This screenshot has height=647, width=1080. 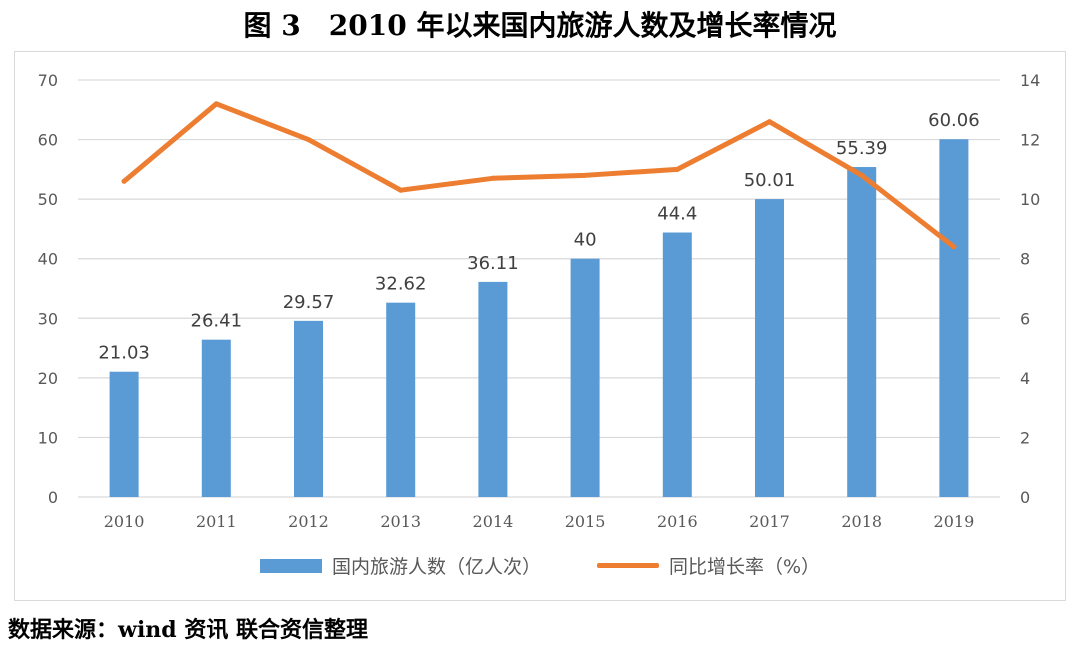 What do you see at coordinates (585, 240) in the screenshot?
I see `bar-data-label: 40` at bounding box center [585, 240].